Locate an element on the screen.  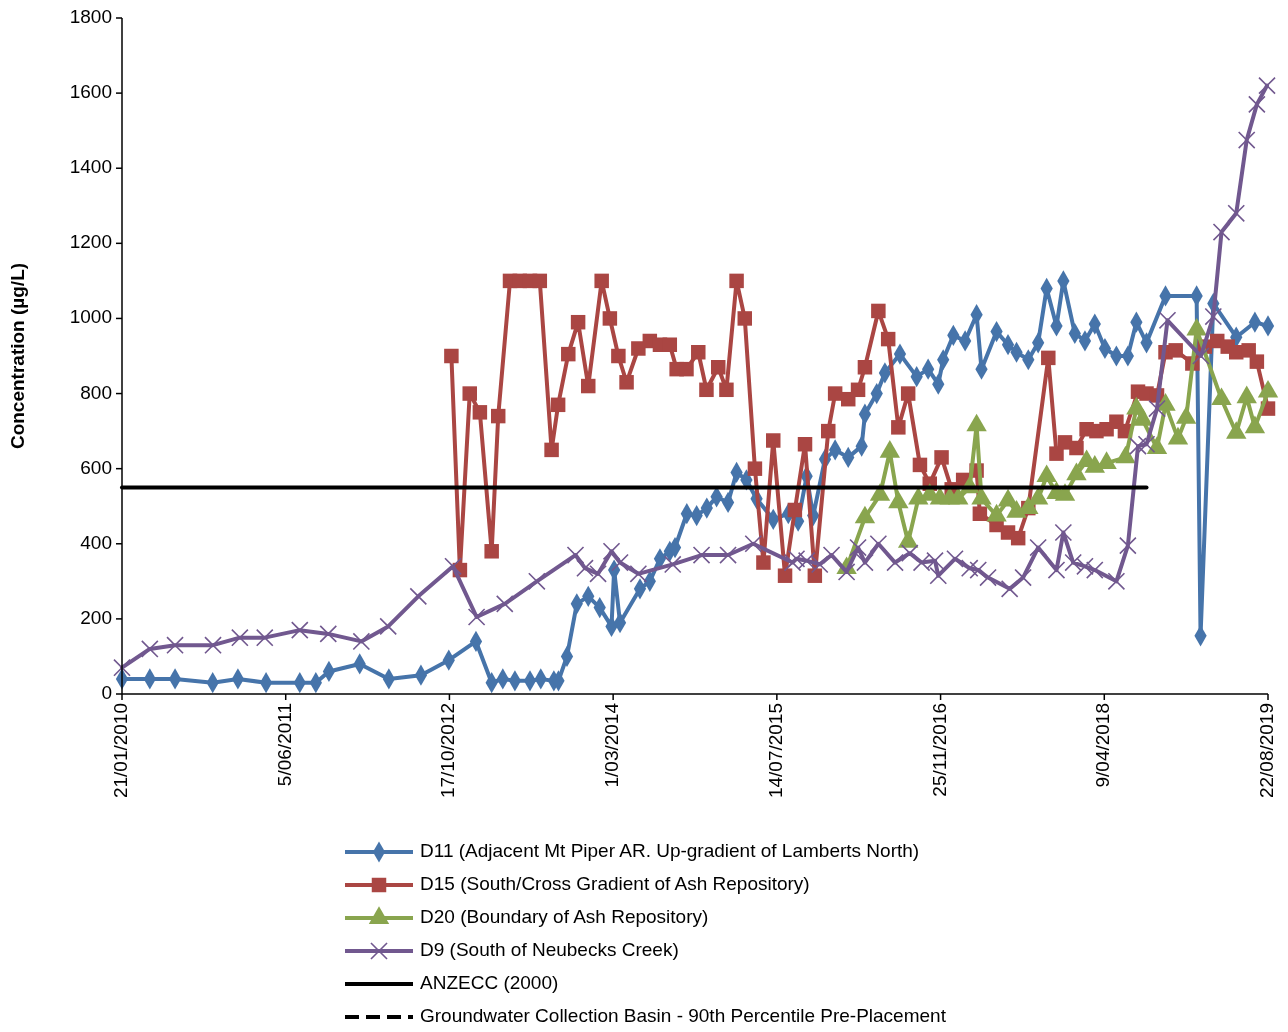
y-tick-label: 400 is located at coordinates (96, 542).